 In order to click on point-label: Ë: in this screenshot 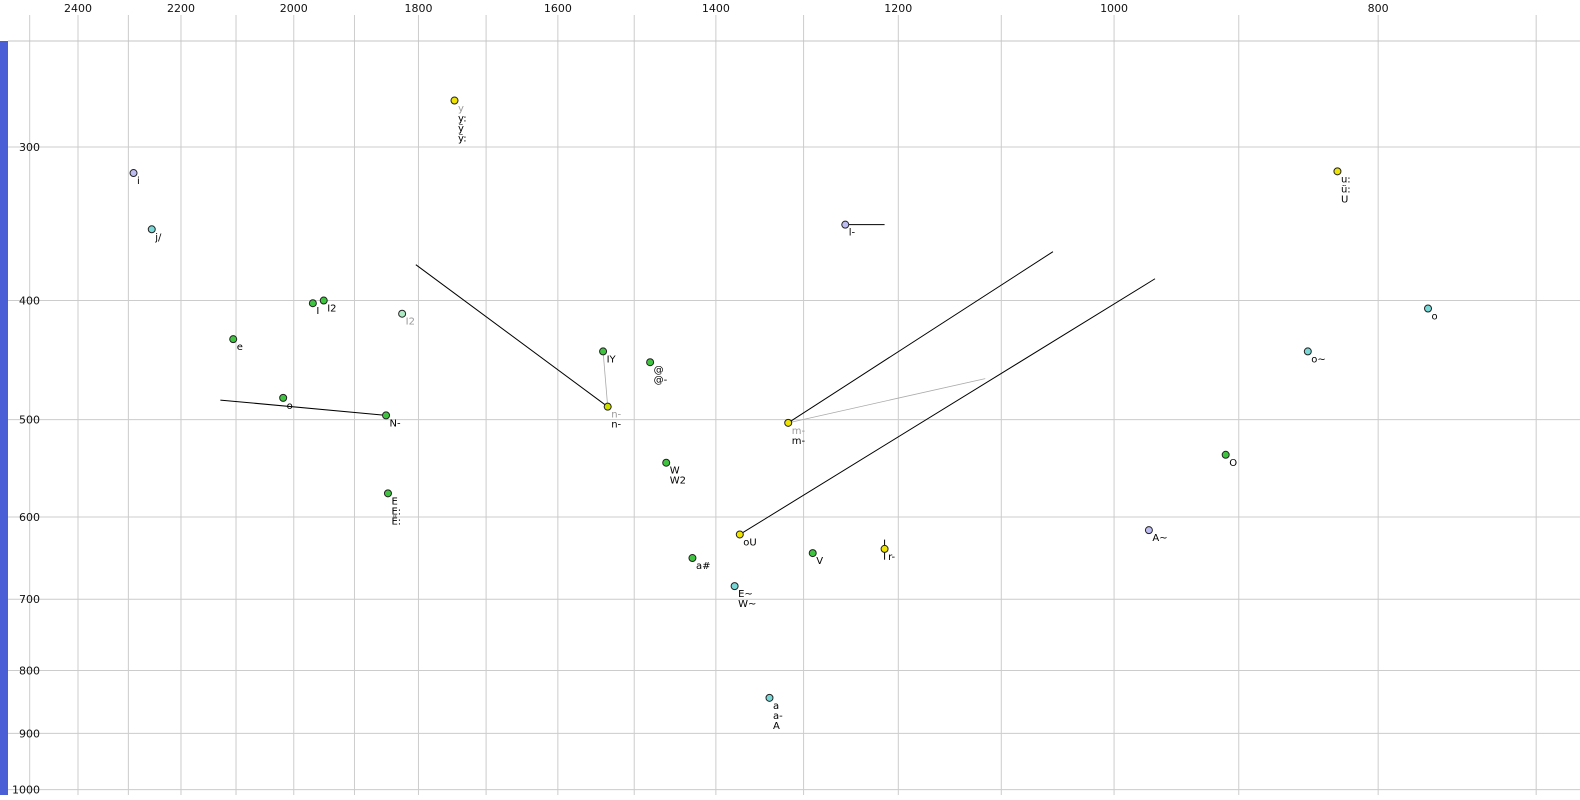, I will do `click(396, 520)`.